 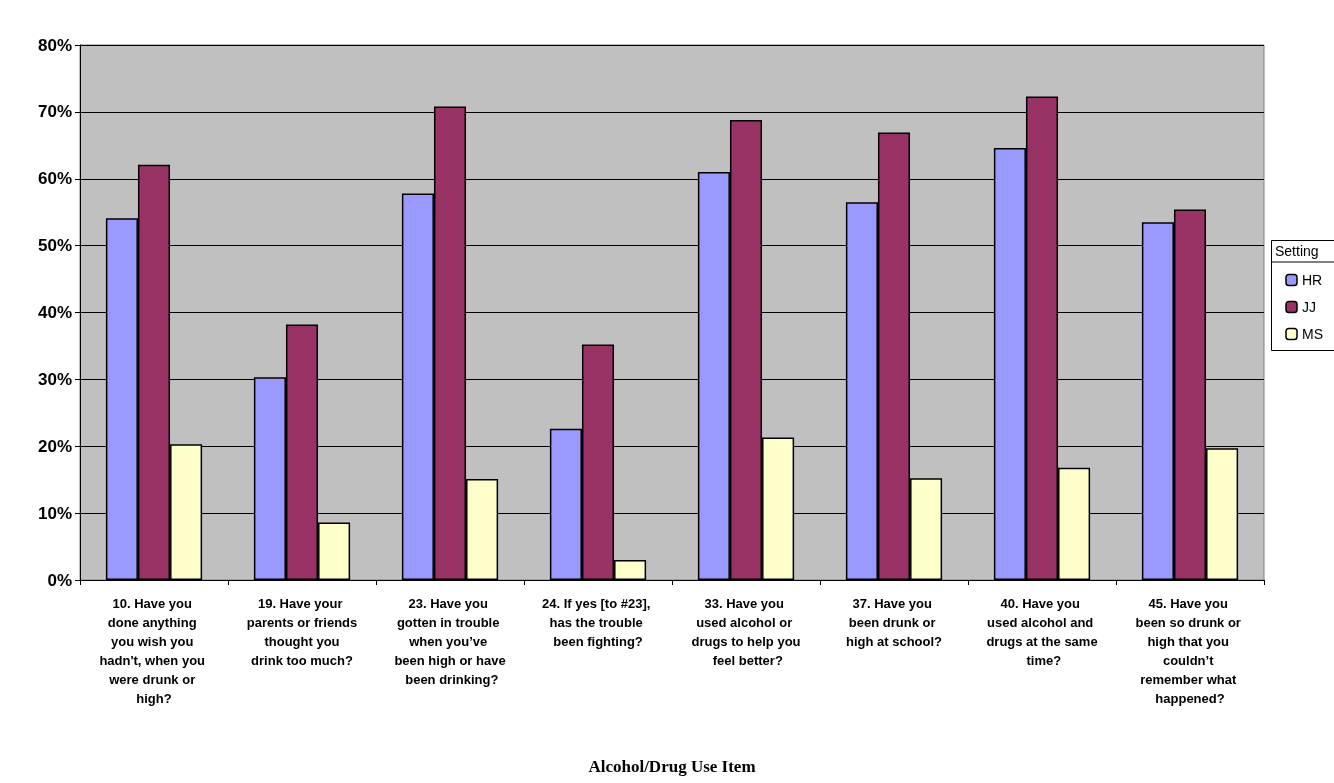 What do you see at coordinates (54, 379) in the screenshot?
I see `y-tick-label: 30%` at bounding box center [54, 379].